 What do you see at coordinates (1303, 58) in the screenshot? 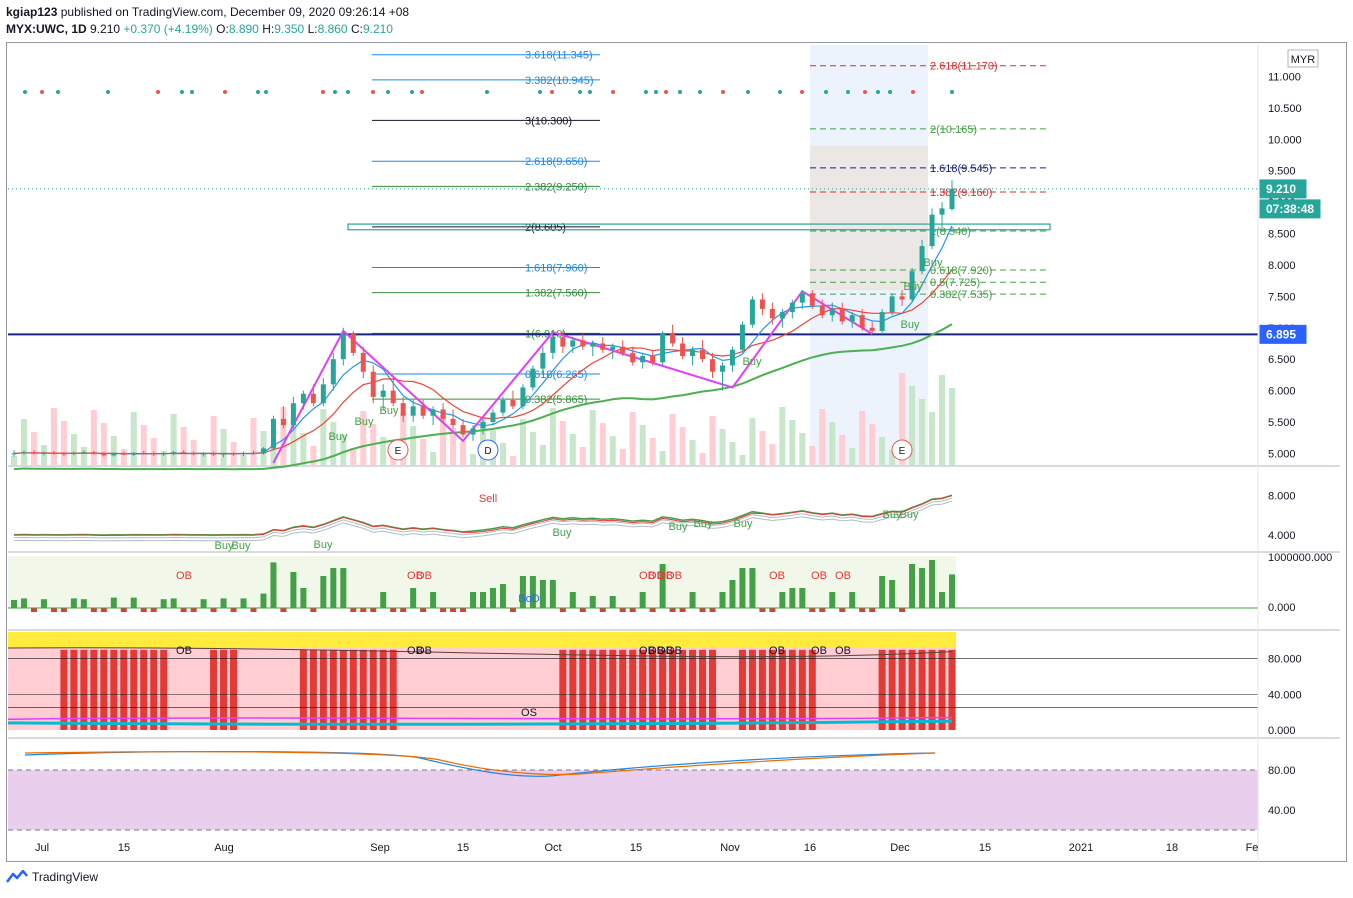
I see `currency-badge-bg` at bounding box center [1303, 58].